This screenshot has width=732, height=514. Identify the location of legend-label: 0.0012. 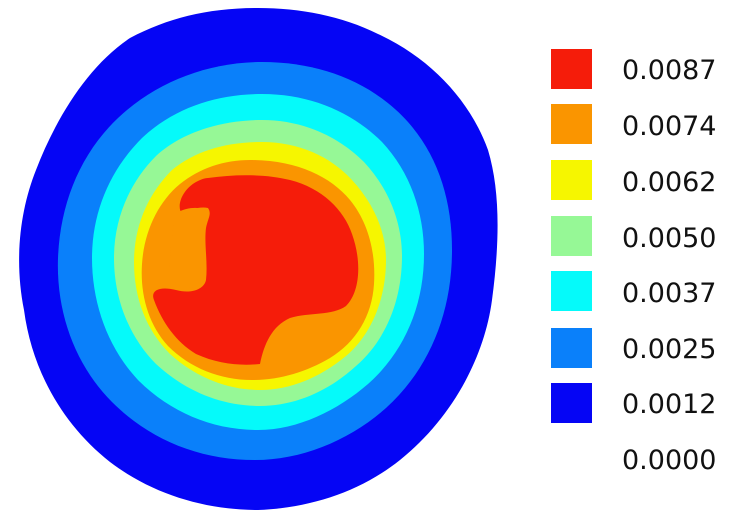
(669, 404).